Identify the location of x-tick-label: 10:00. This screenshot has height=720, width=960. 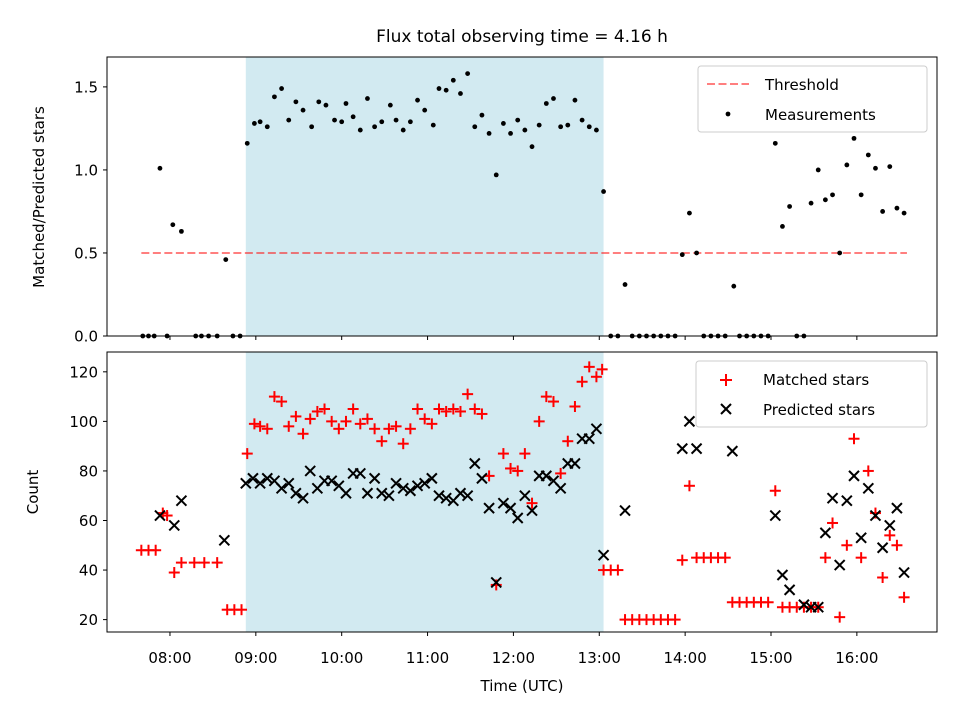
(341, 658).